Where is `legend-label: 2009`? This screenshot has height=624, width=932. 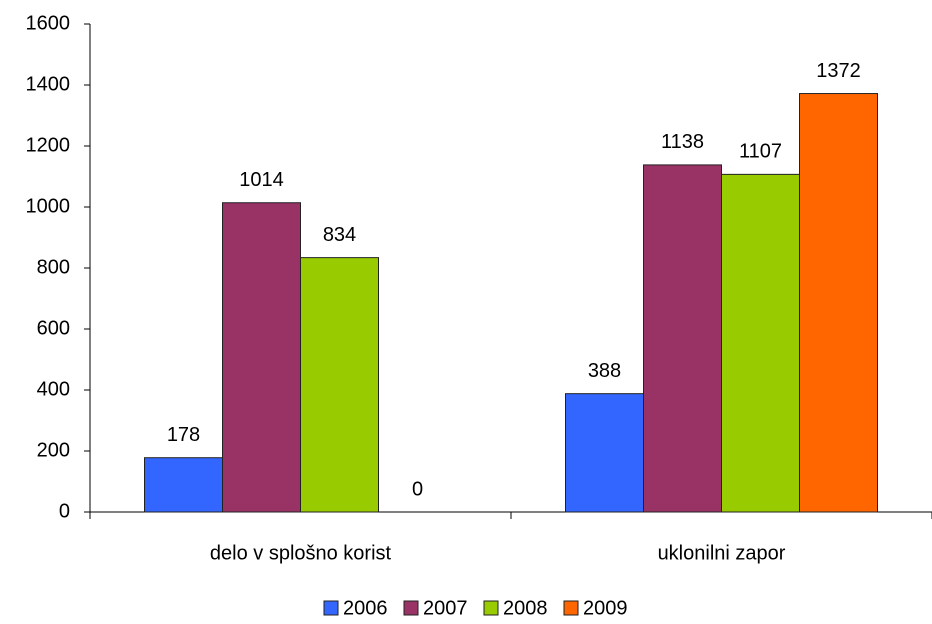
legend-label: 2009 is located at coordinates (605, 608).